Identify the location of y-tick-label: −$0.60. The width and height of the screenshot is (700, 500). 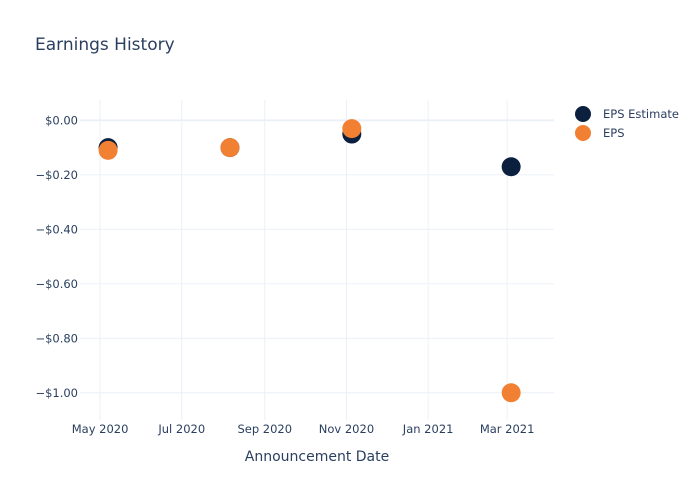
(56, 284).